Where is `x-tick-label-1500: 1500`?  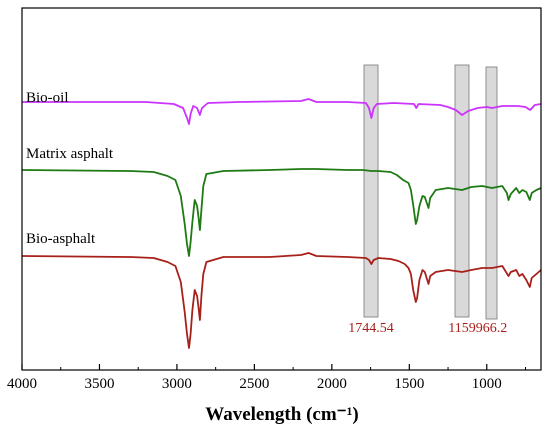
x-tick-label-1500: 1500 is located at coordinates (409, 384).